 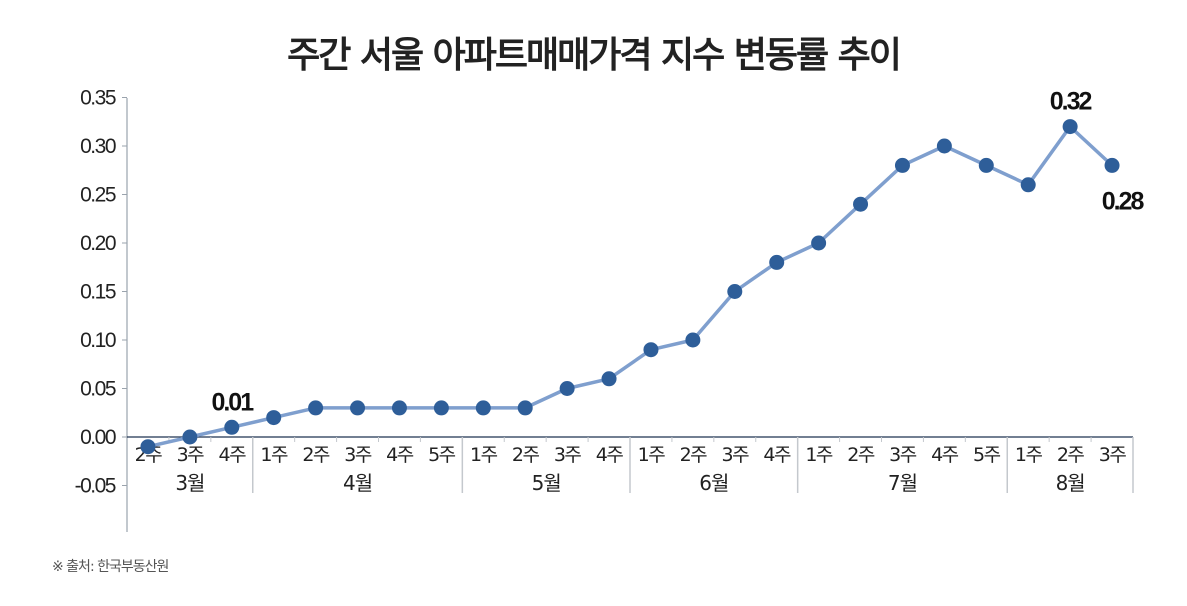 What do you see at coordinates (902, 483) in the screenshot?
I see `x-month-label: 7월` at bounding box center [902, 483].